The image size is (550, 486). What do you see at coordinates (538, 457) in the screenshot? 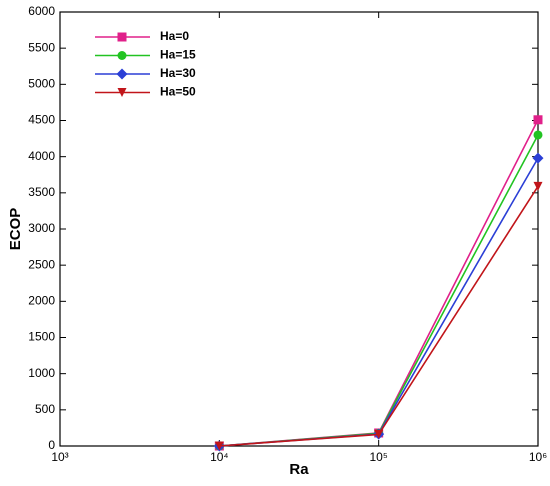
I see `x-tick-label: 10⁶` at bounding box center [538, 457].